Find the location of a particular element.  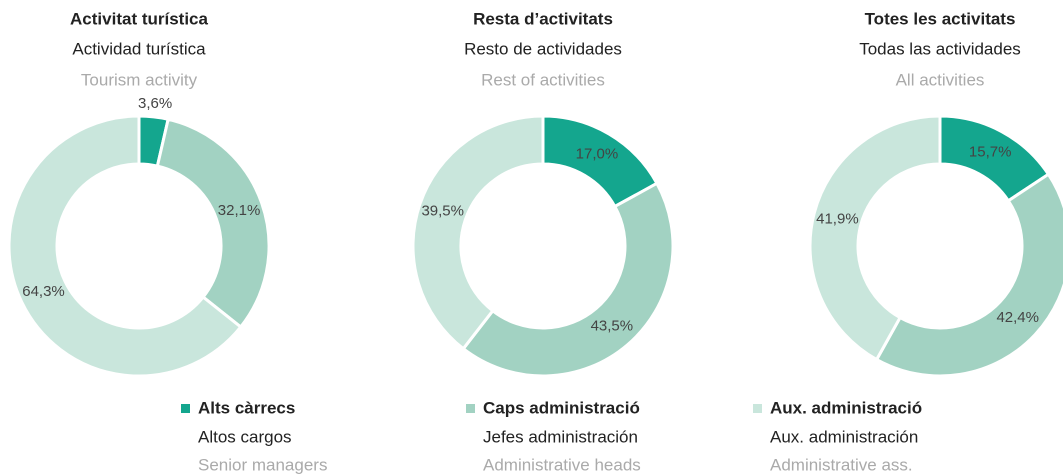

chart-subtitle-en: Tourism activity is located at coordinates (139, 79).